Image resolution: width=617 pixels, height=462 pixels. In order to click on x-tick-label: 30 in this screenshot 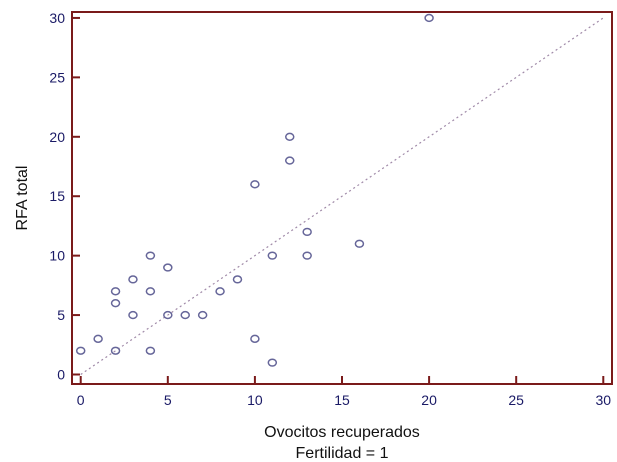, I will do `click(604, 400)`.